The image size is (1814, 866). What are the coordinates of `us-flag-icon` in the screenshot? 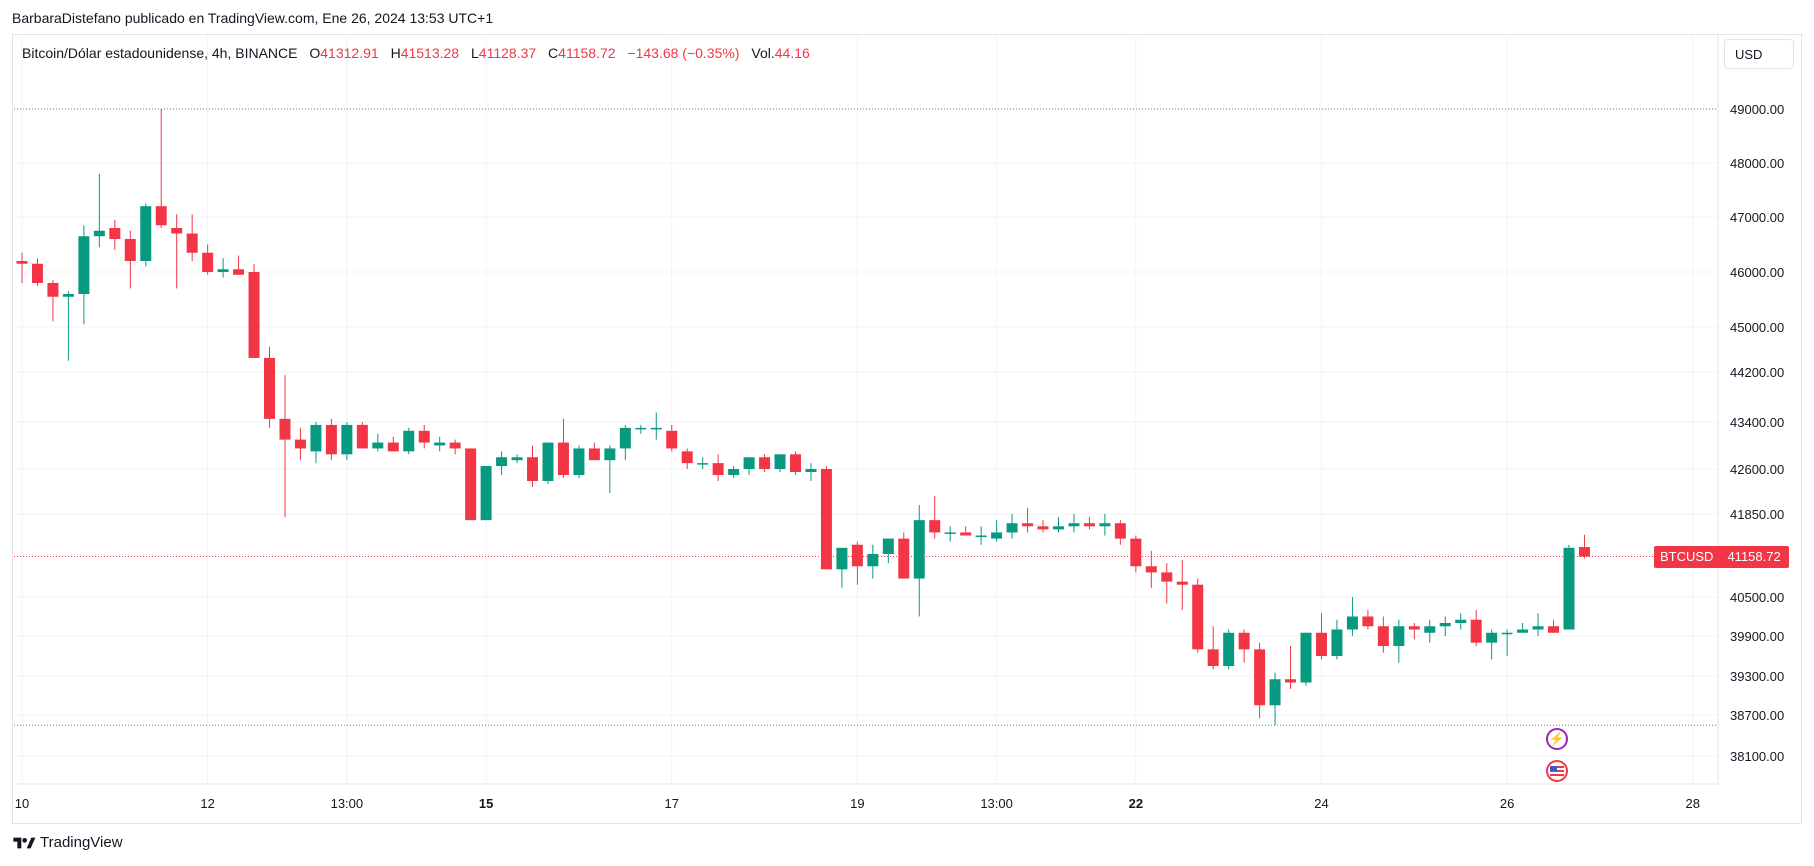 It's located at (1557, 771).